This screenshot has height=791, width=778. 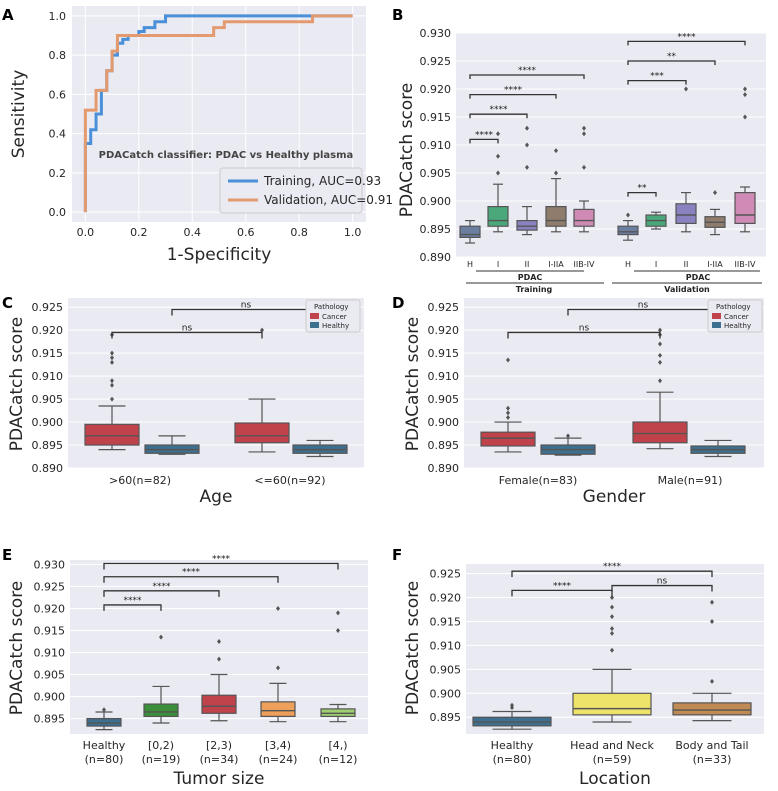 What do you see at coordinates (737, 326) in the screenshot?
I see `panel-d-legend-healthy: Healthy` at bounding box center [737, 326].